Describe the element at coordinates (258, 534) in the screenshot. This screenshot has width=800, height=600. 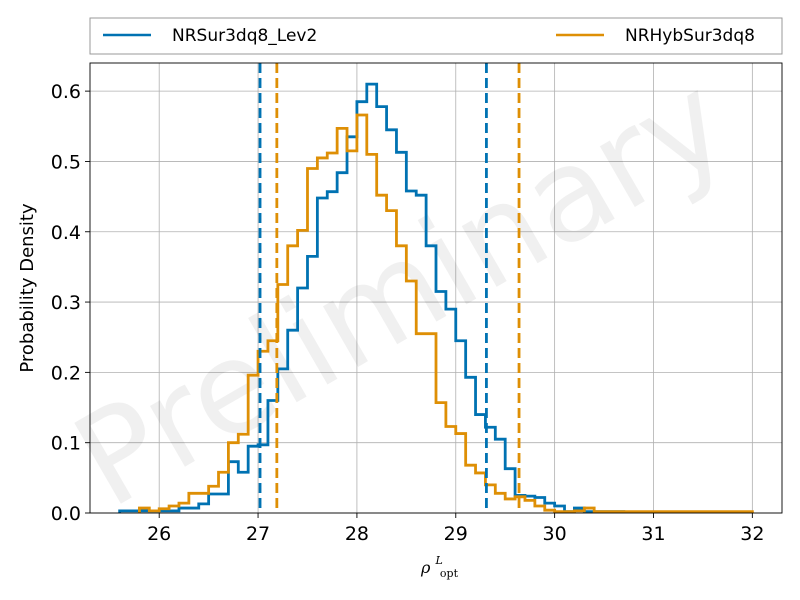
I see `x-tick-label: 27` at that location.